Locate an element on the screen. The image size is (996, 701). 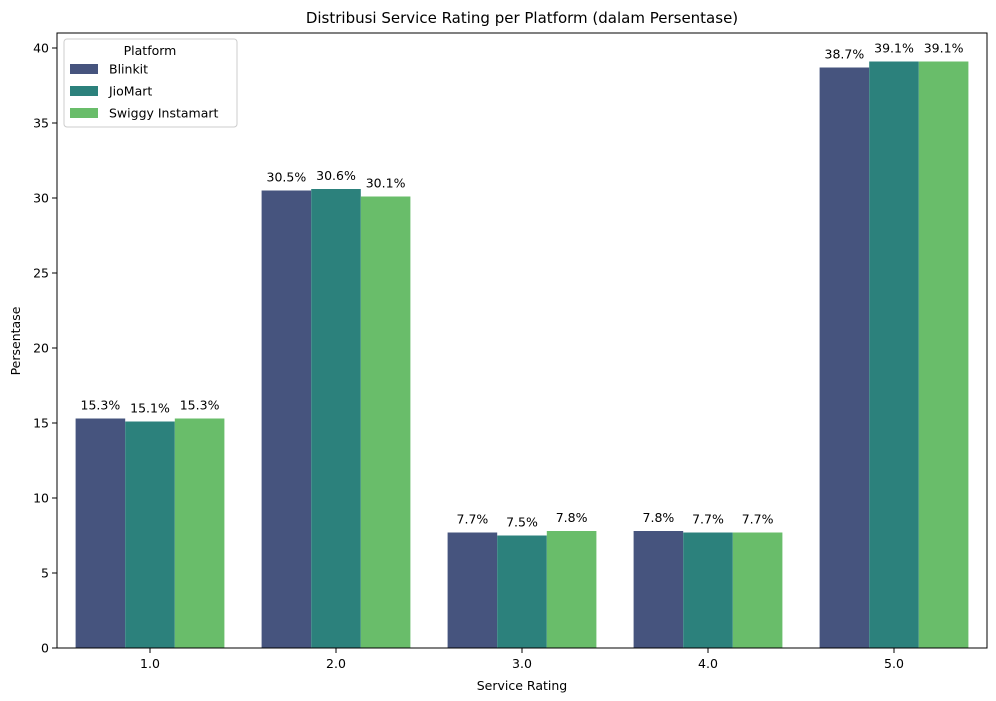
legend-entry: JioMart is located at coordinates (130, 91).